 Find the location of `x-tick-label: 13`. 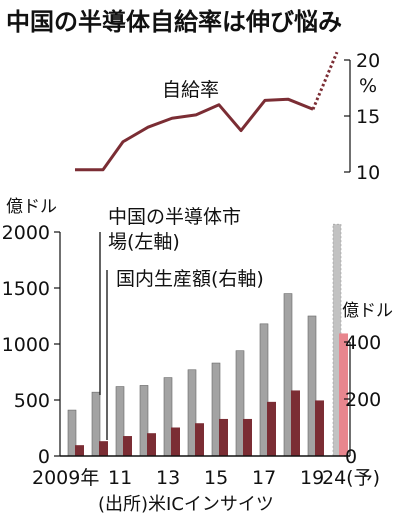

x-tick-label: 13 is located at coordinates (168, 478).